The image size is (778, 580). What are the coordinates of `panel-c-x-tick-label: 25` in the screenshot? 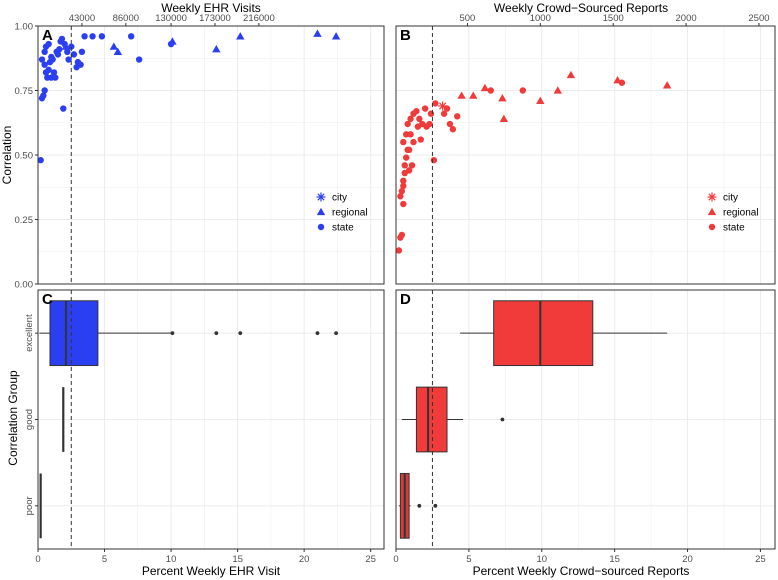 It's located at (370, 559).